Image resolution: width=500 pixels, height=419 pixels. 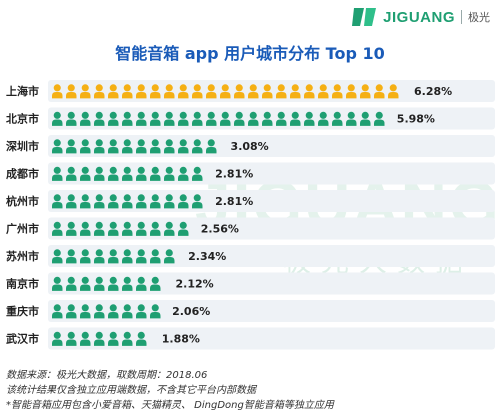 I want to click on value-label: 2.34%, so click(x=207, y=256).